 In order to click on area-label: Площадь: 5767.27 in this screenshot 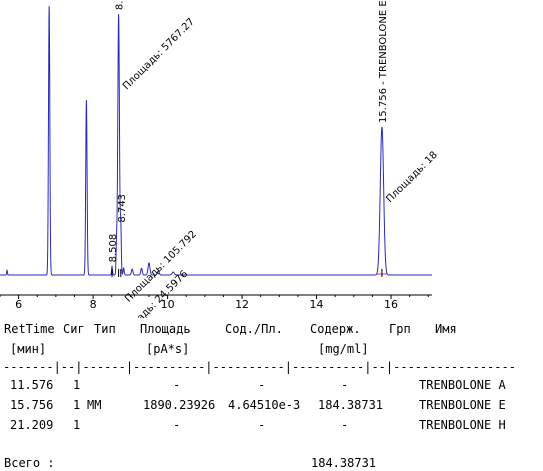, I will do `click(159, 54)`.